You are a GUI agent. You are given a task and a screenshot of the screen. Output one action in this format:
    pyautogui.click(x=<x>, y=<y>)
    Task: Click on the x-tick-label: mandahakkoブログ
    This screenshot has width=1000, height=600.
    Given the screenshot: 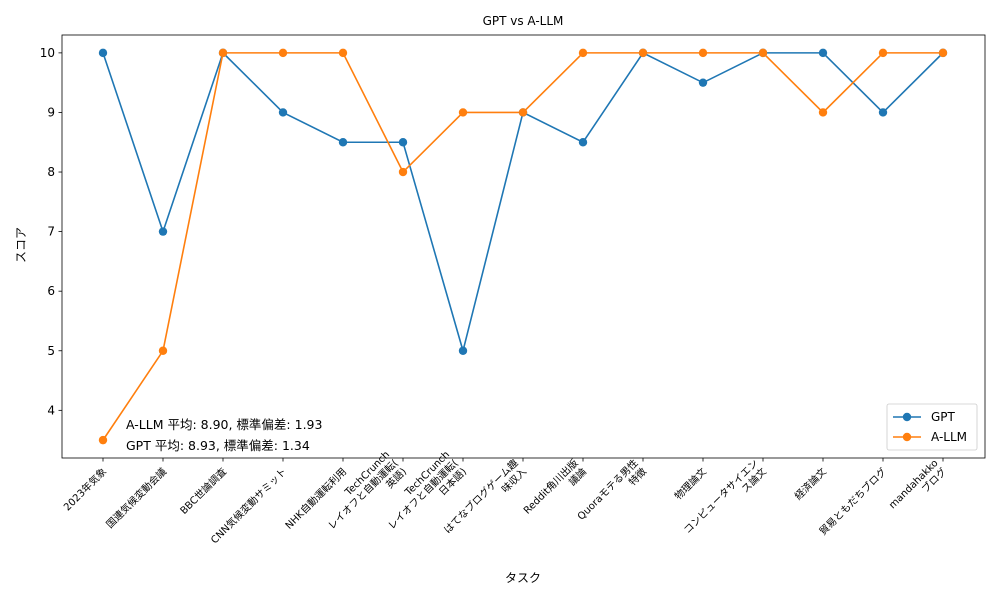 What is the action you would take?
    pyautogui.click(x=918, y=489)
    